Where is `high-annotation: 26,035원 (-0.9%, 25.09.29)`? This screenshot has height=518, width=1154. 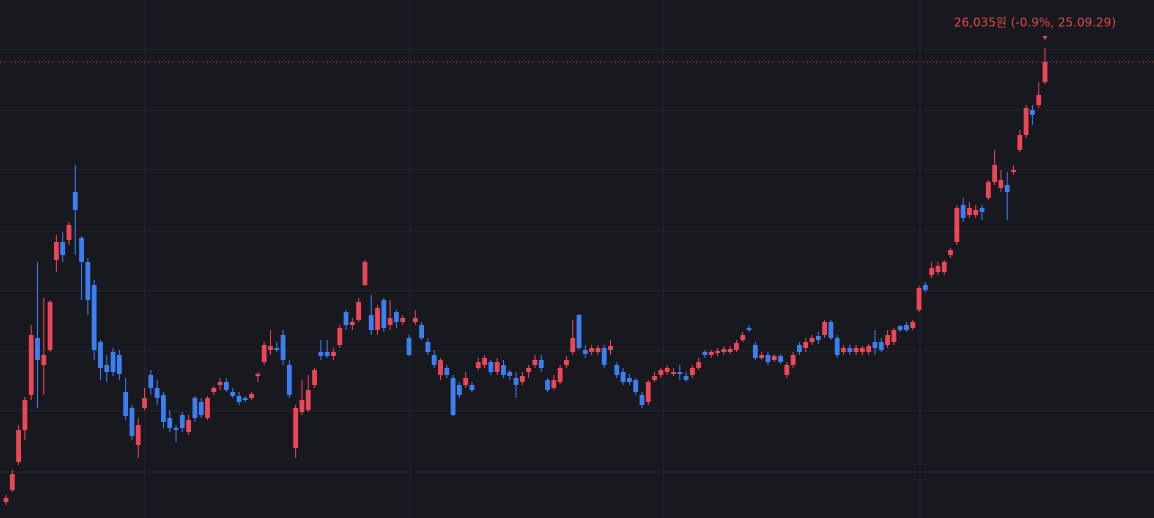
high-annotation: 26,035원 (-0.9%, 25.09.29) is located at coordinates (1035, 23).